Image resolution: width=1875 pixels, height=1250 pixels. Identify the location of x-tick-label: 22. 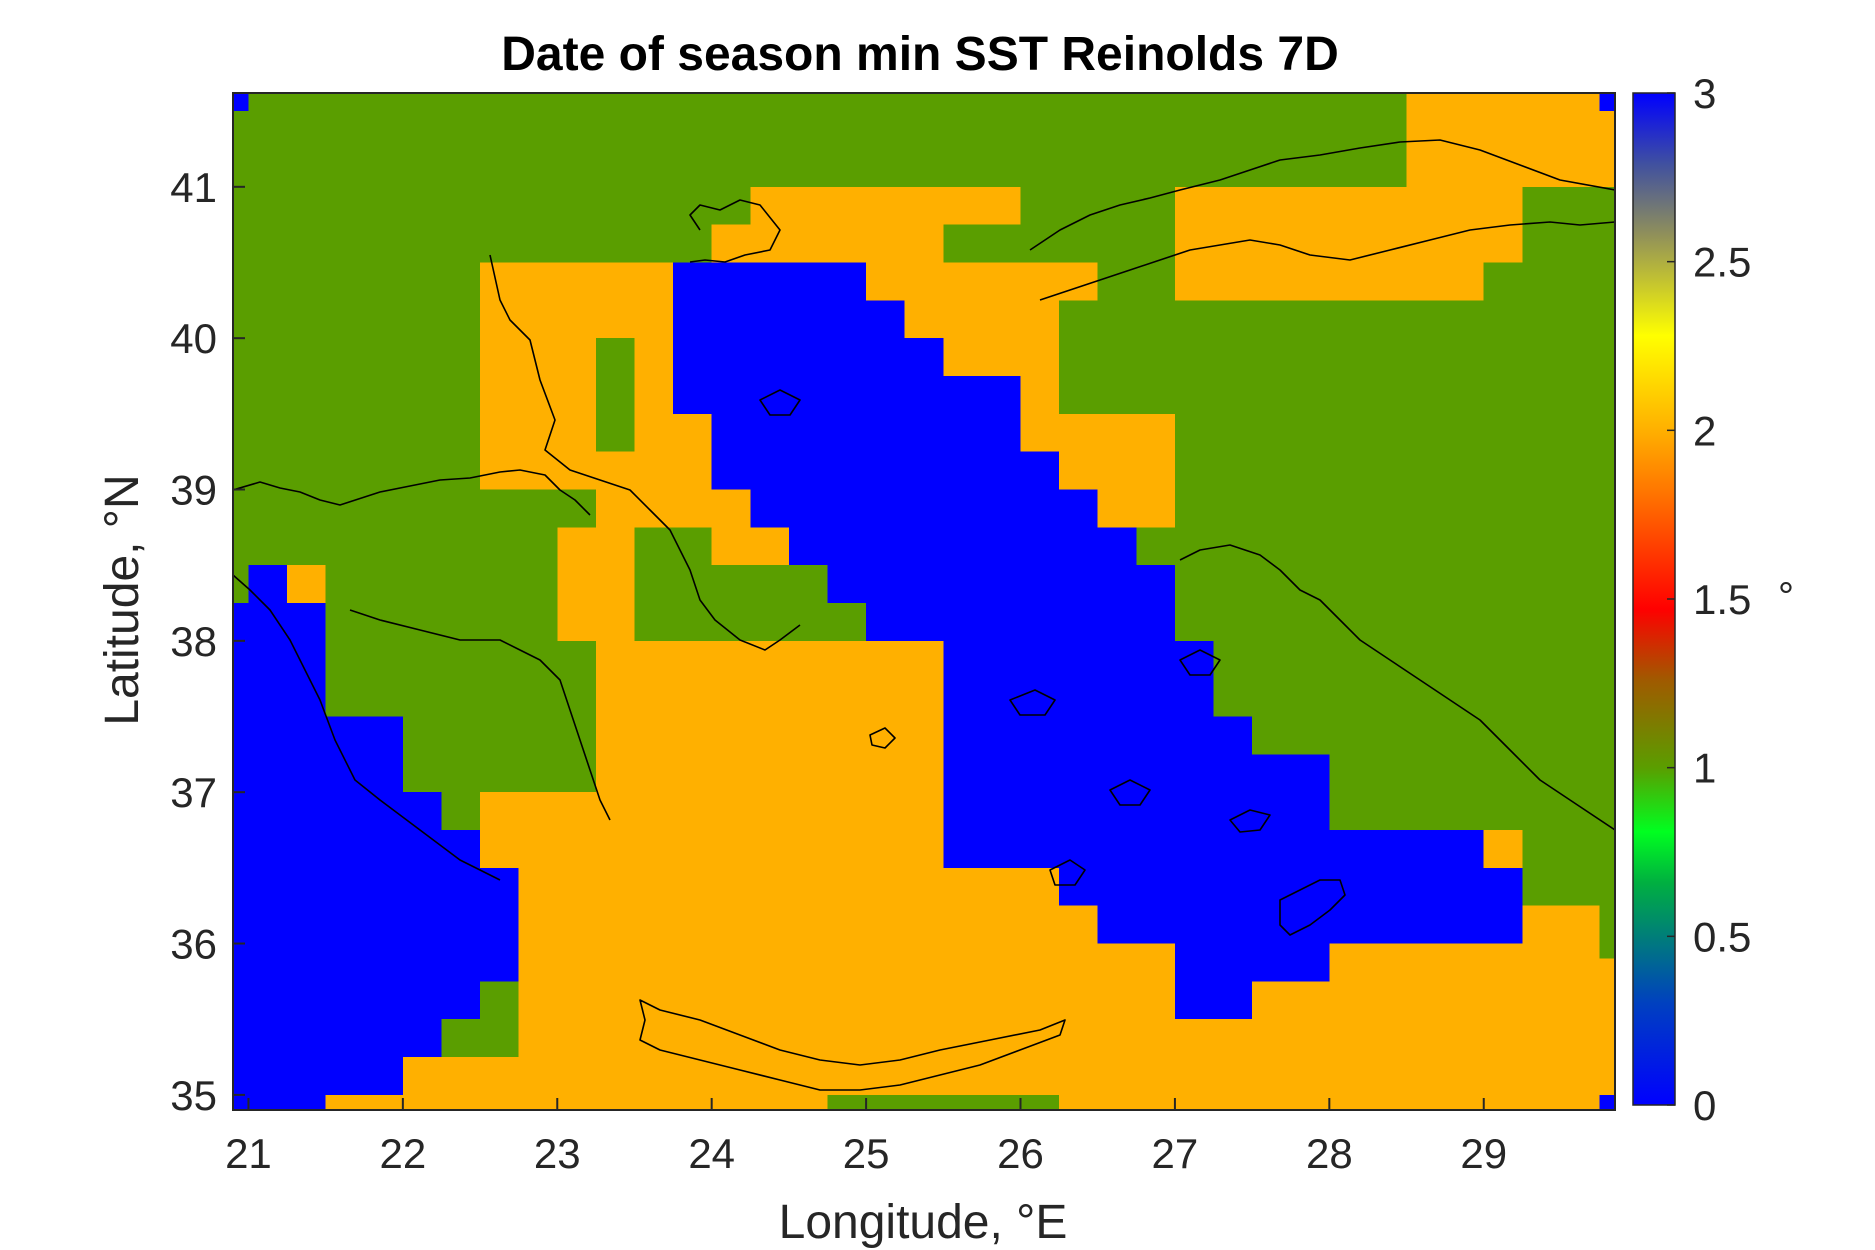
(402, 1153).